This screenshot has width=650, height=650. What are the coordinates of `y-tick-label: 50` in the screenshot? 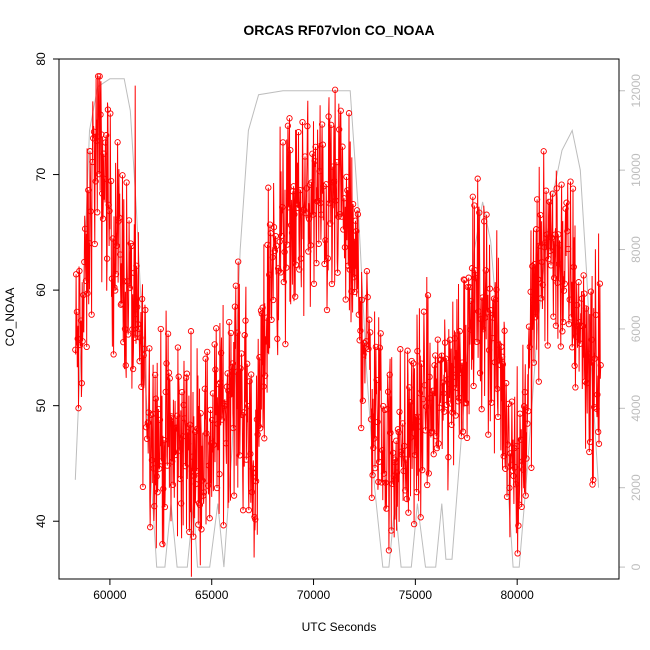 It's located at (41, 406).